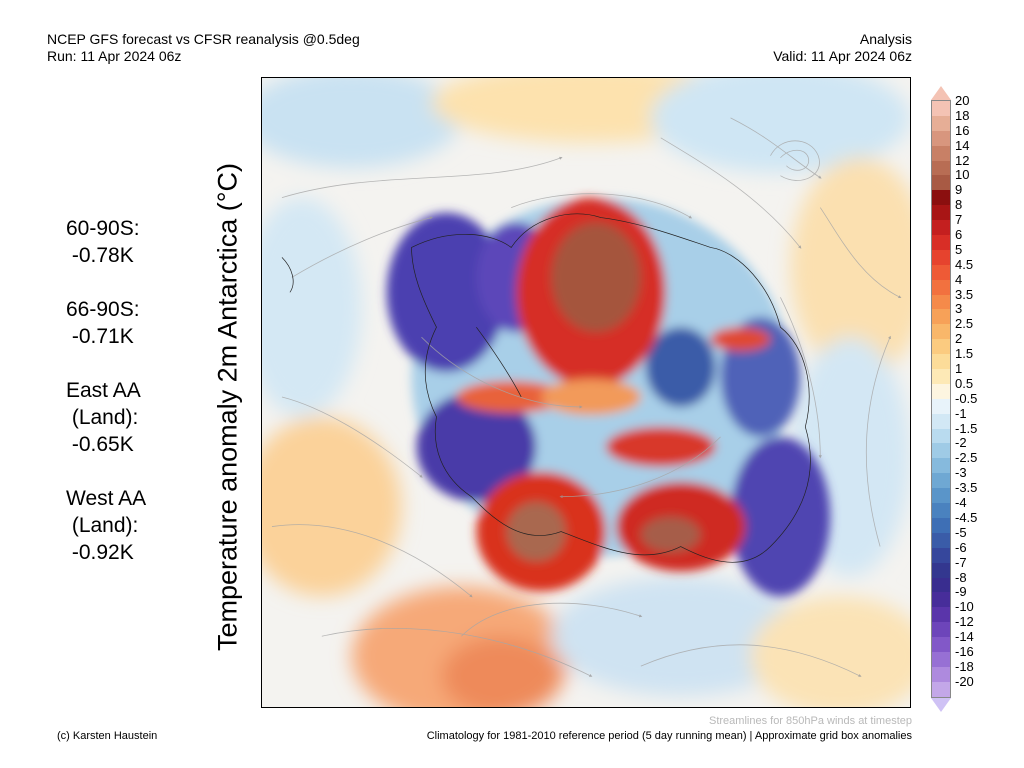  What do you see at coordinates (962, 160) in the screenshot?
I see `colorbar-tick-label: 12` at bounding box center [962, 160].